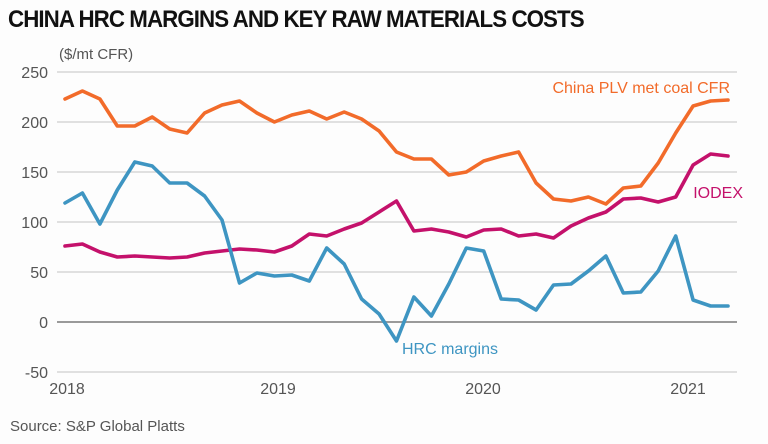 The width and height of the screenshot is (768, 444). What do you see at coordinates (39, 273) in the screenshot?
I see `y-tick-label: 50` at bounding box center [39, 273].